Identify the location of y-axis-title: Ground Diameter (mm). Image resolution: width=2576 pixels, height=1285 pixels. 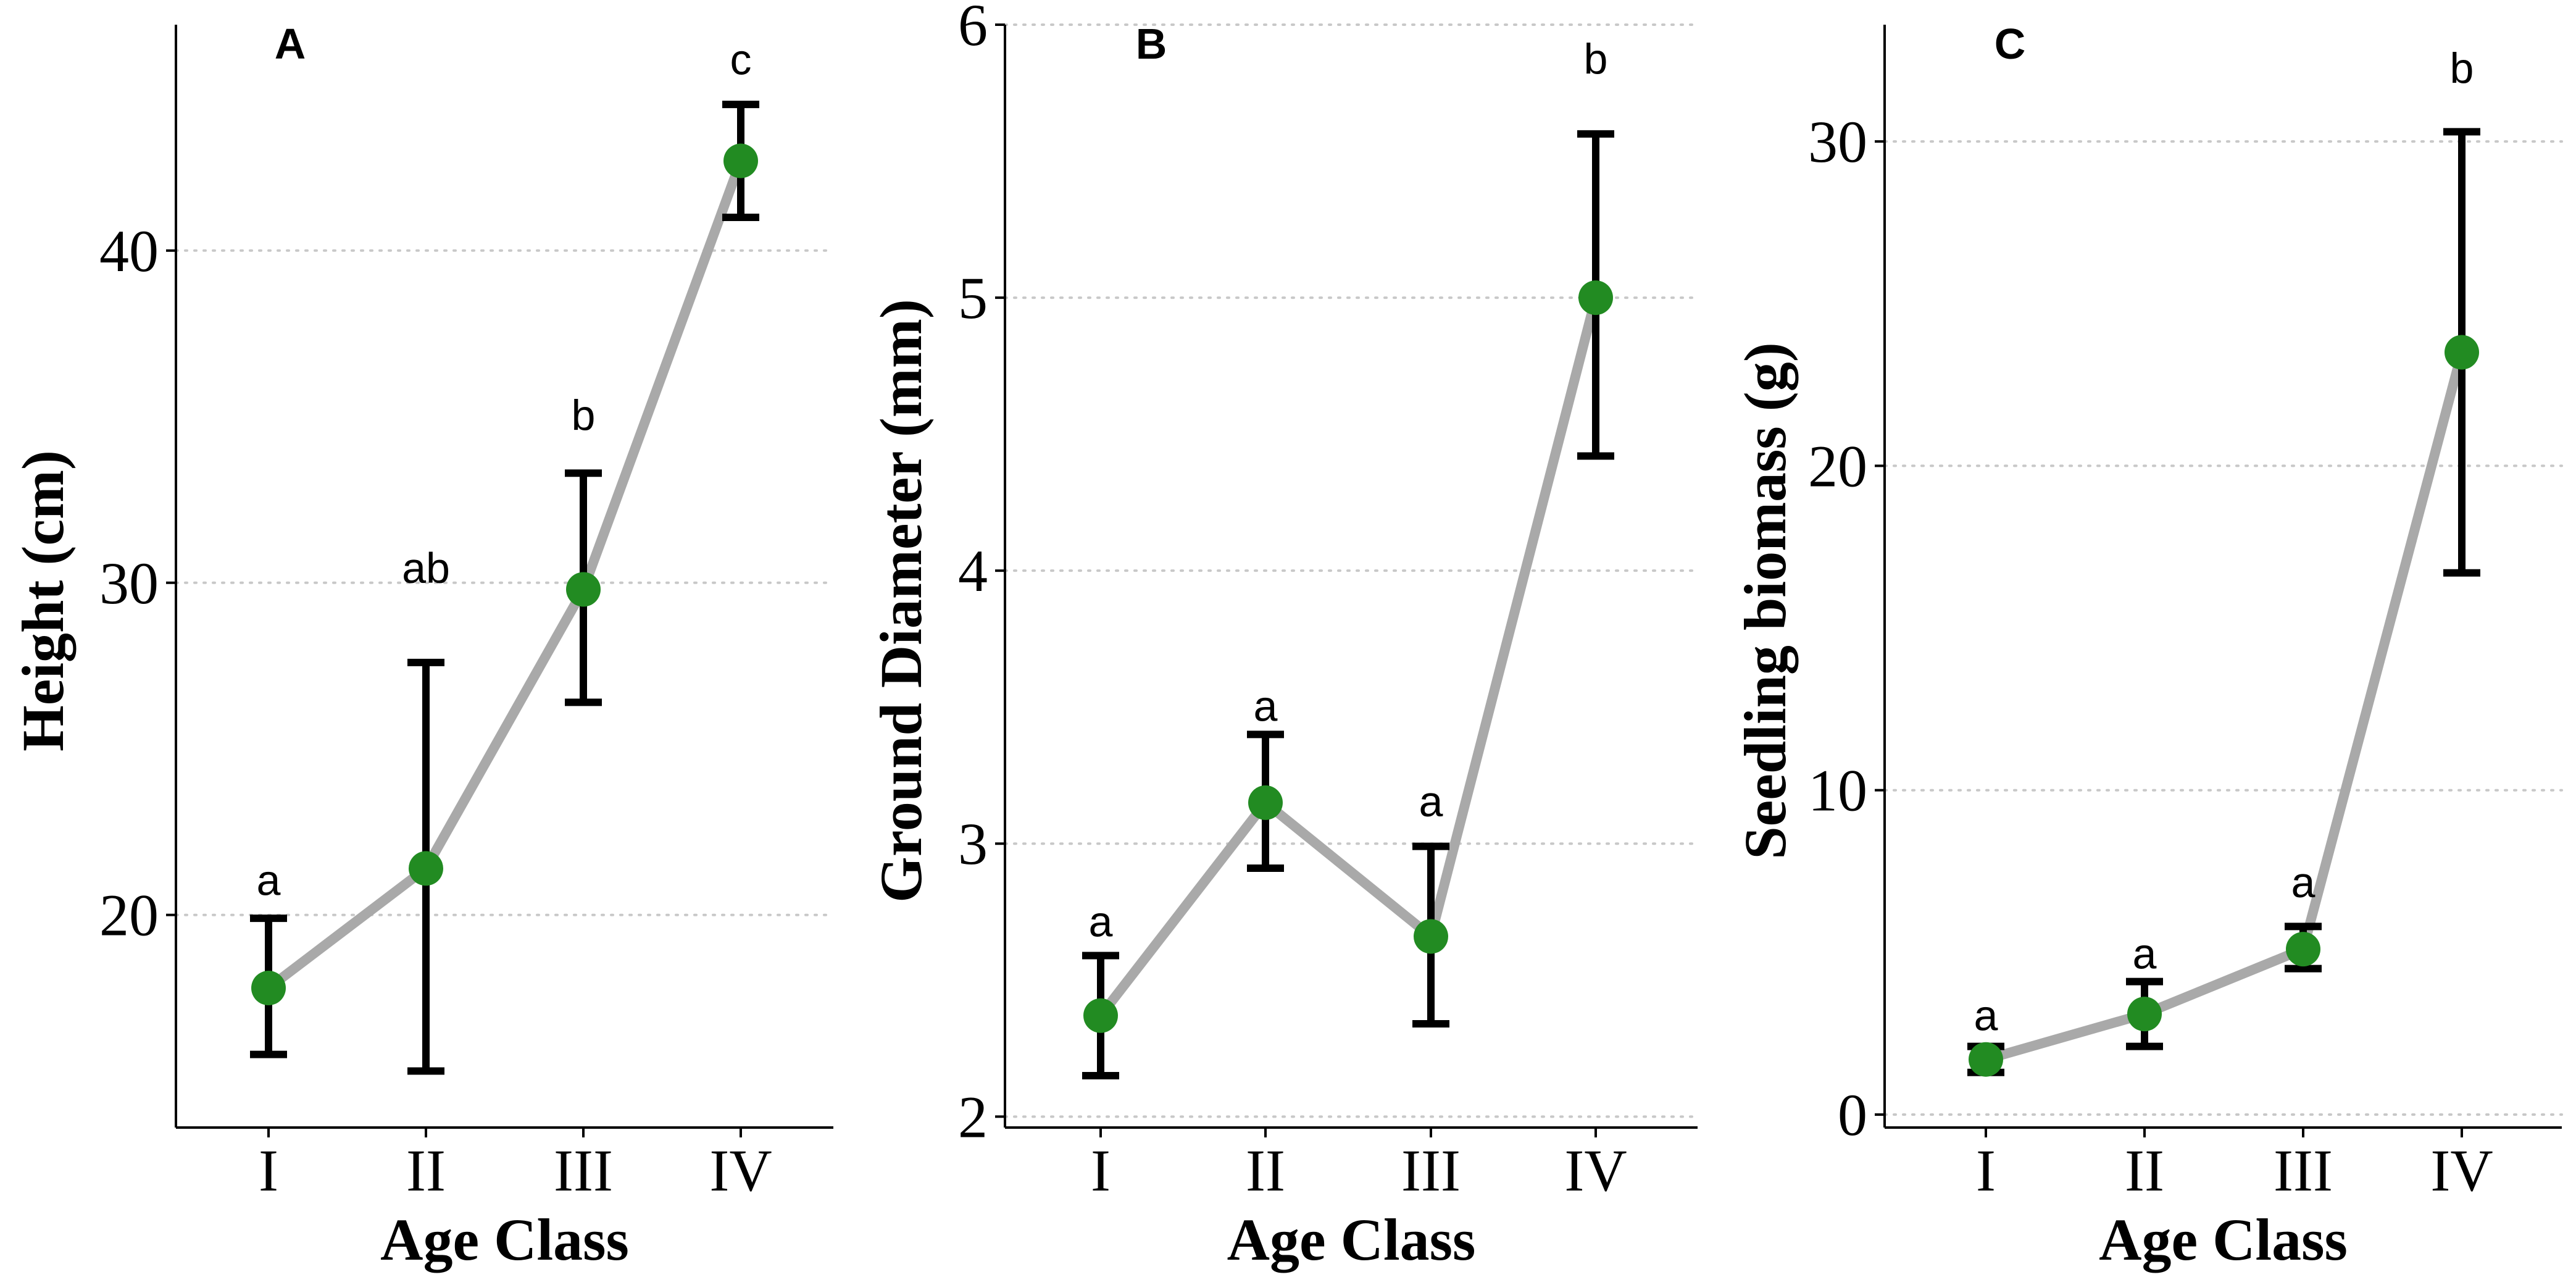
(901, 601).